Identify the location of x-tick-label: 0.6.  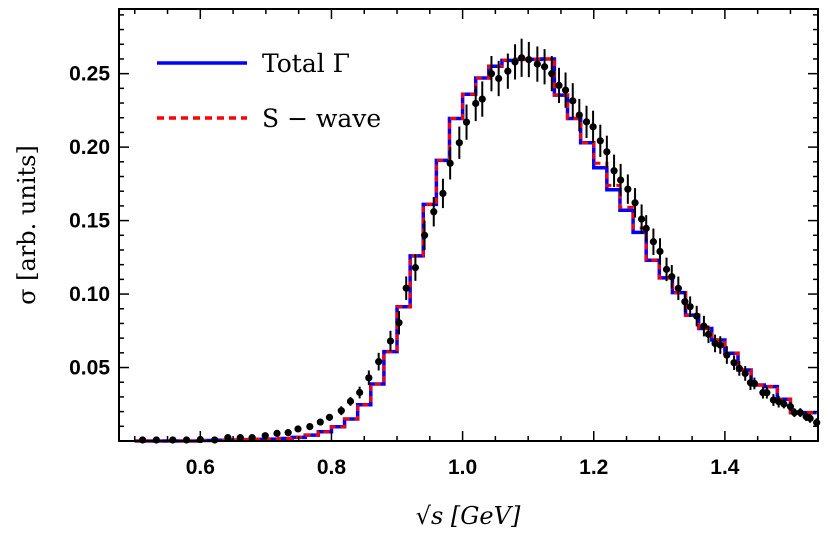
(200, 467).